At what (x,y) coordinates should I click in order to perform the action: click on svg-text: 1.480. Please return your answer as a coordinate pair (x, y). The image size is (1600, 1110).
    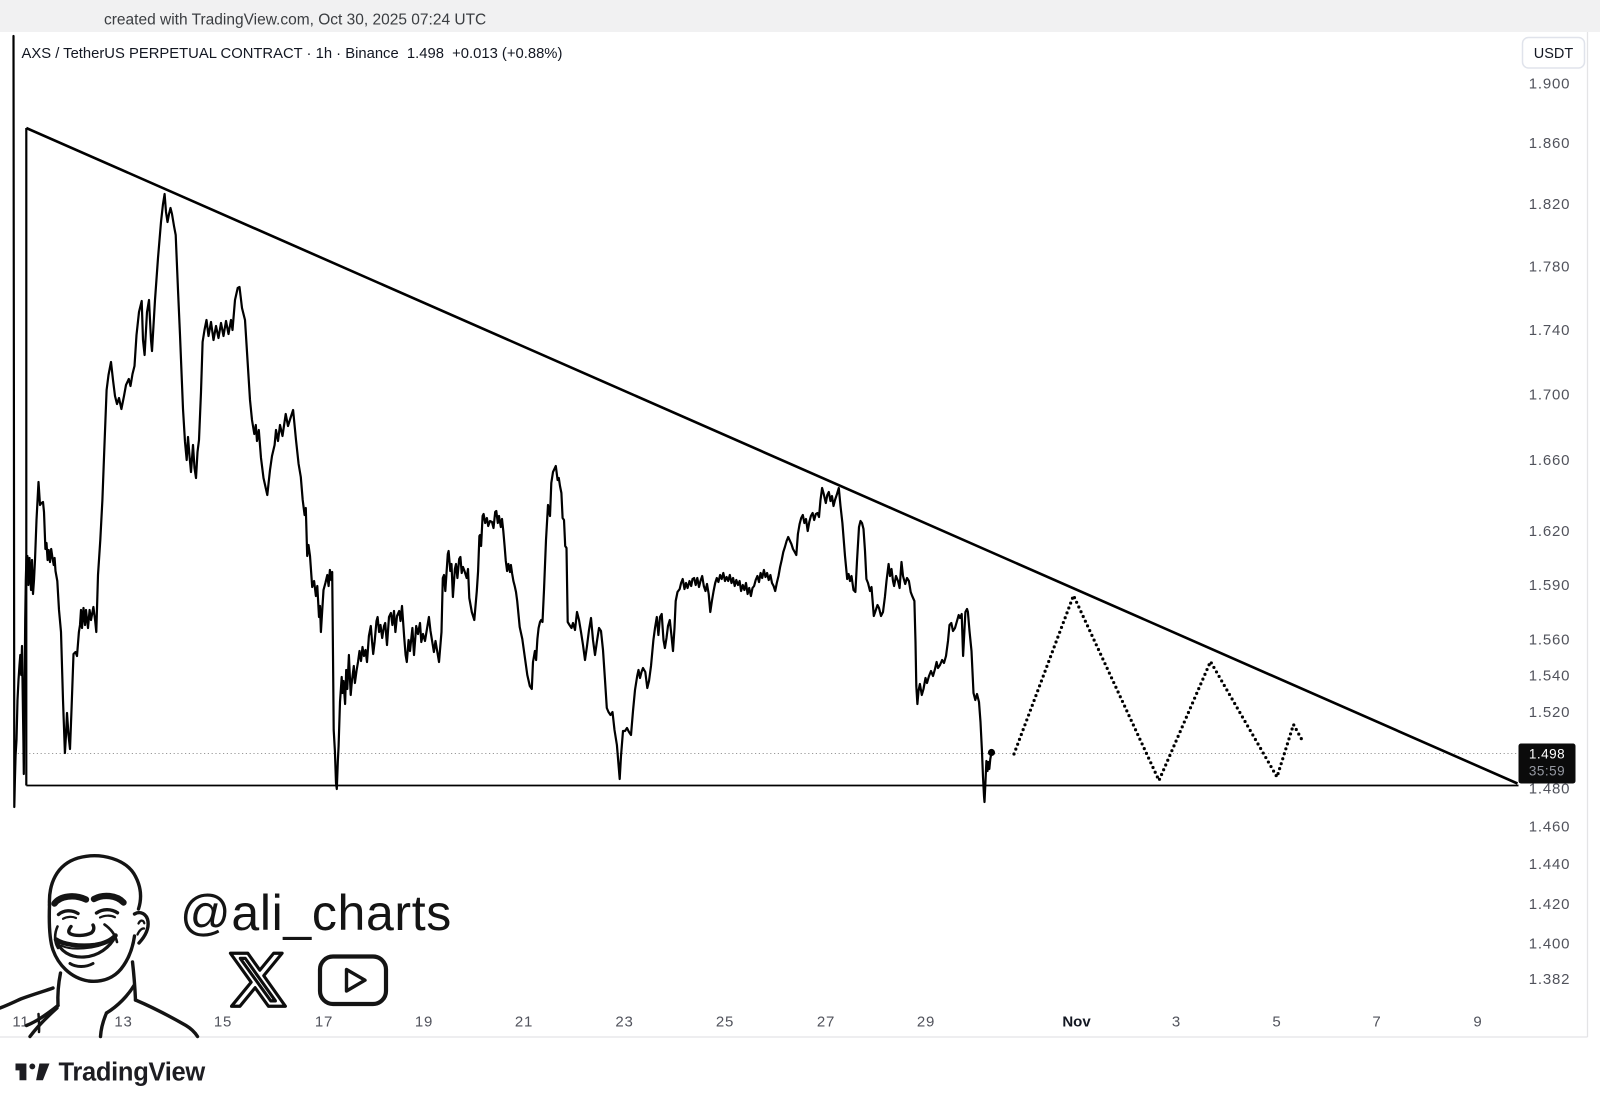
    Looking at the image, I should click on (1550, 789).